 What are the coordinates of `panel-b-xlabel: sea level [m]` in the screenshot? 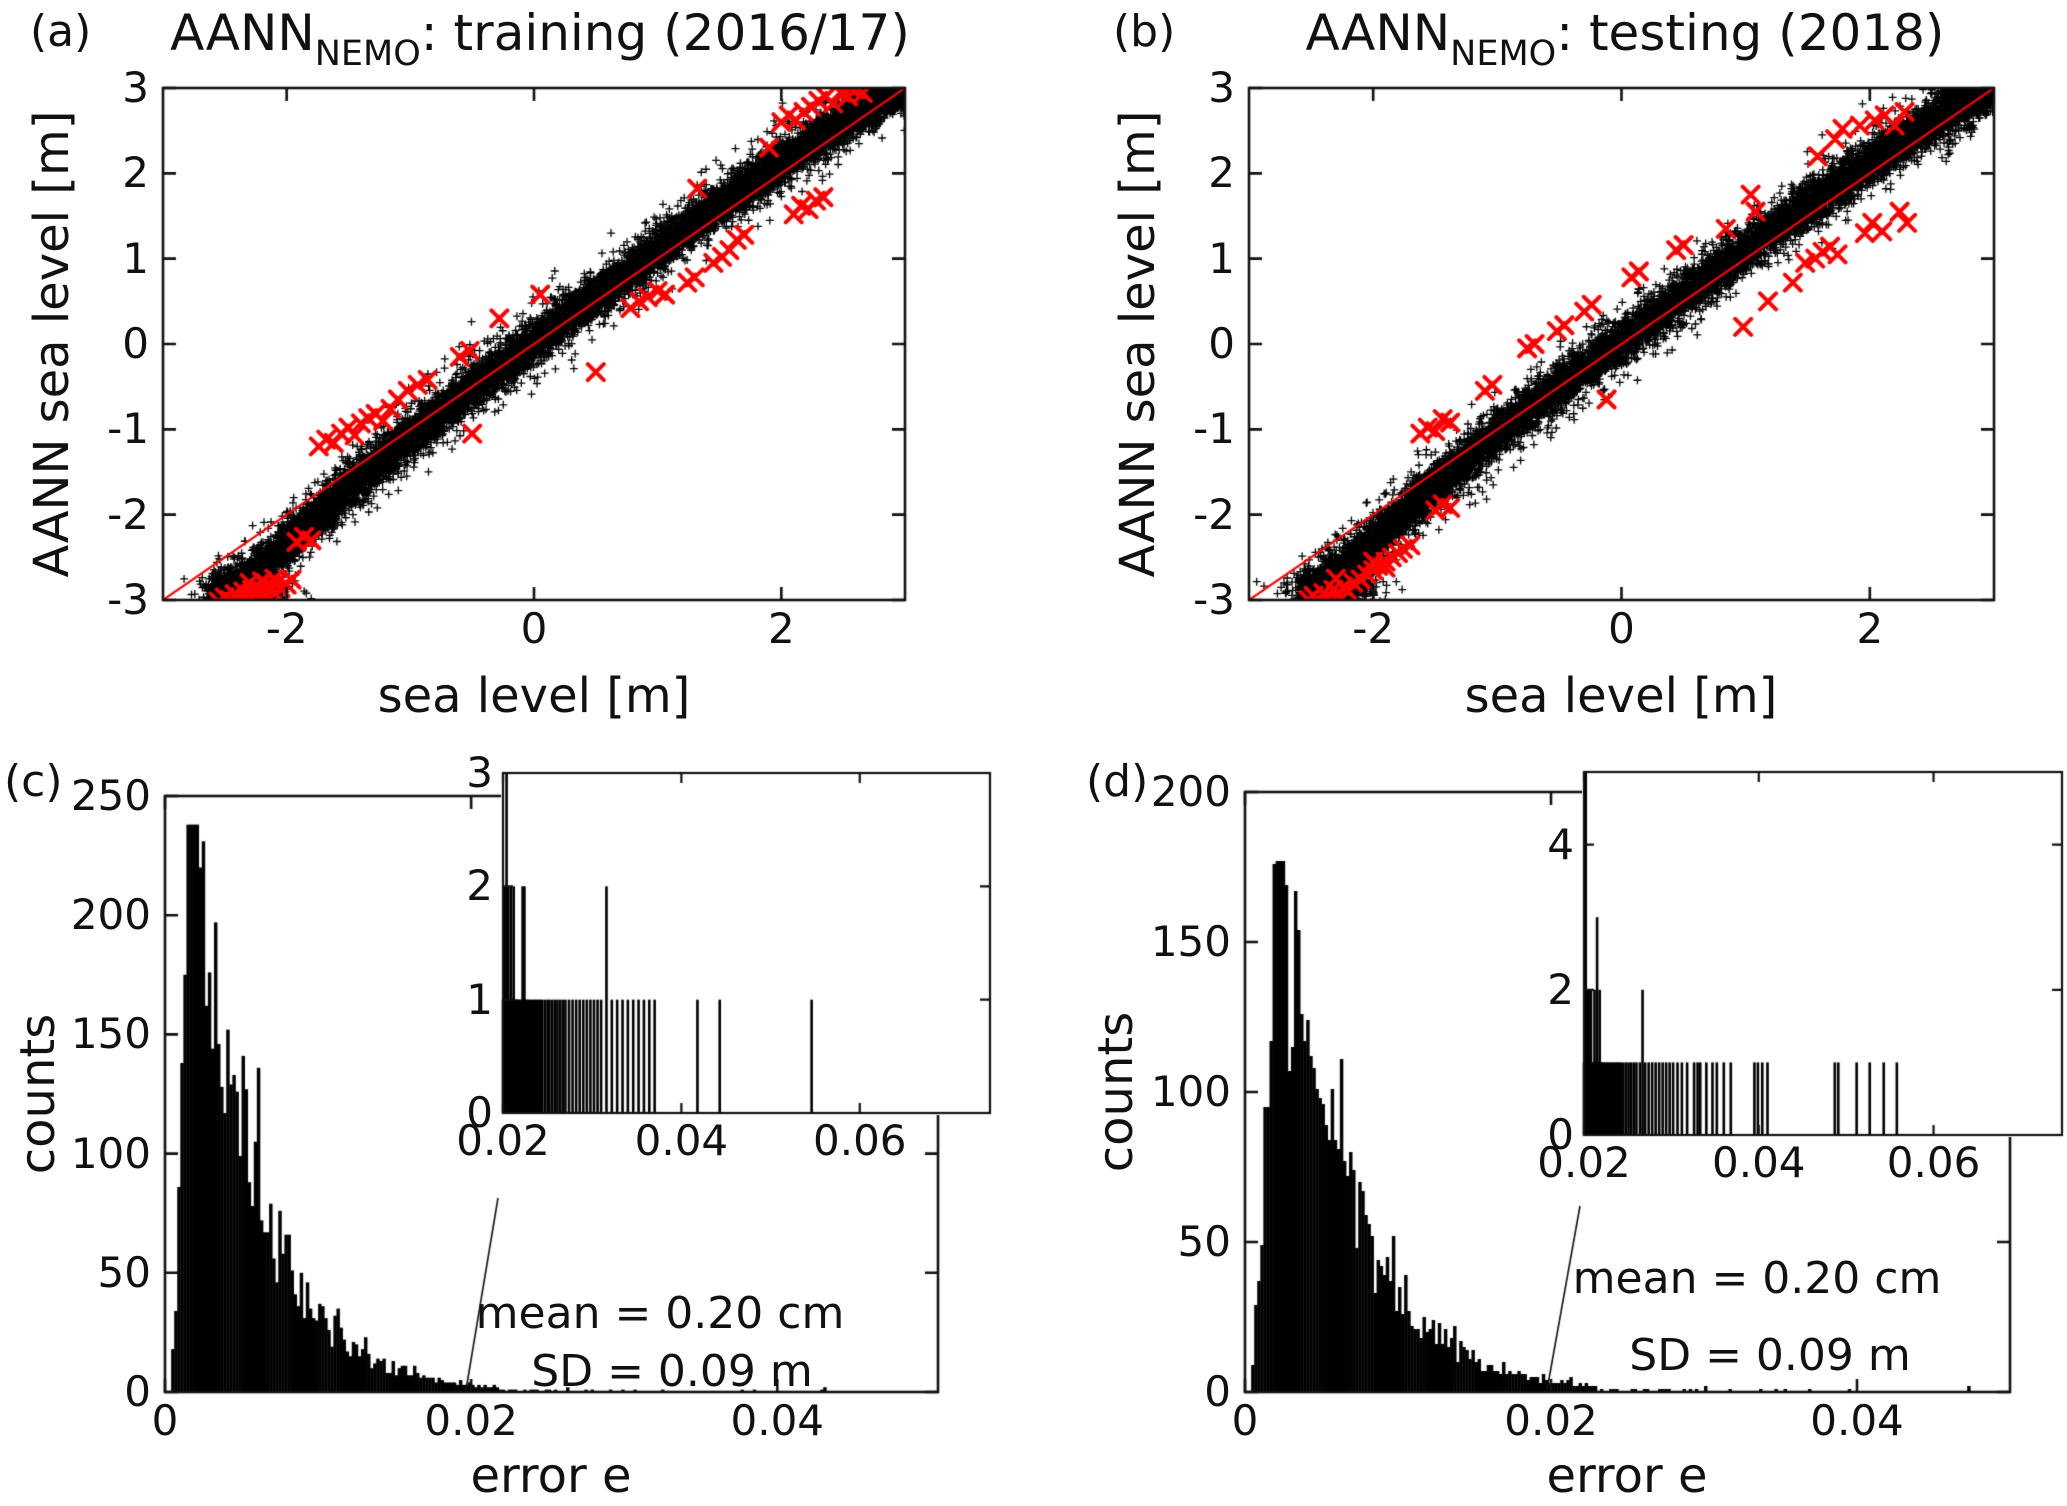 It's located at (1621, 696).